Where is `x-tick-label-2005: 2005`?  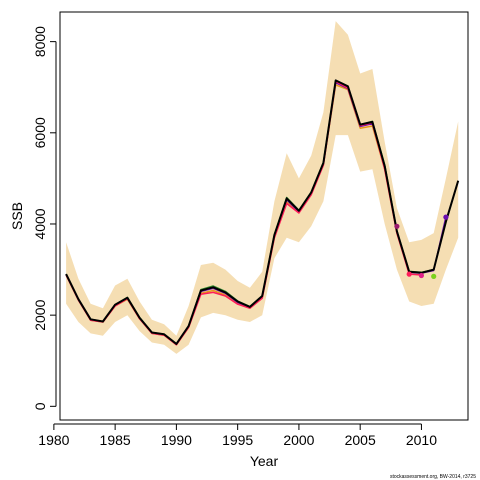
x-tick-label-2005: 2005 is located at coordinates (360, 440).